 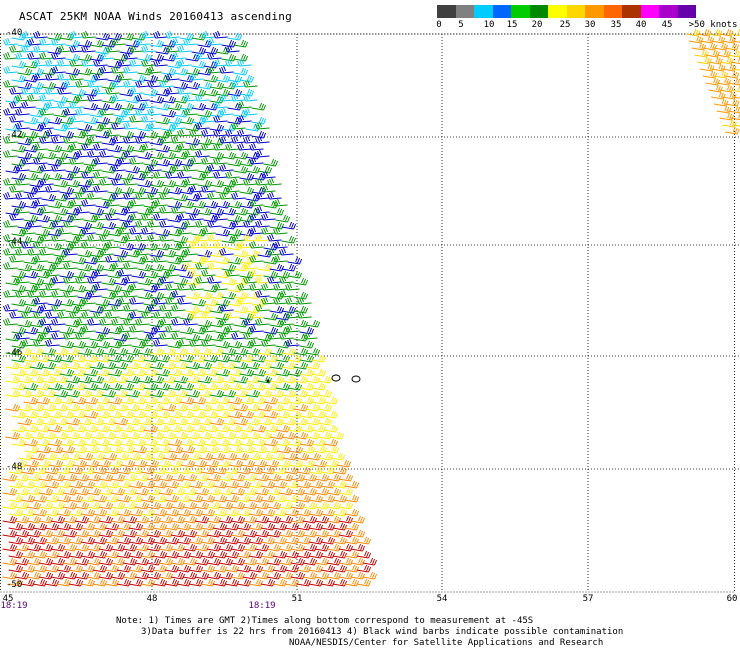 What do you see at coordinates (712, 81) in the screenshot?
I see `wind-barb-swath-east` at bounding box center [712, 81].